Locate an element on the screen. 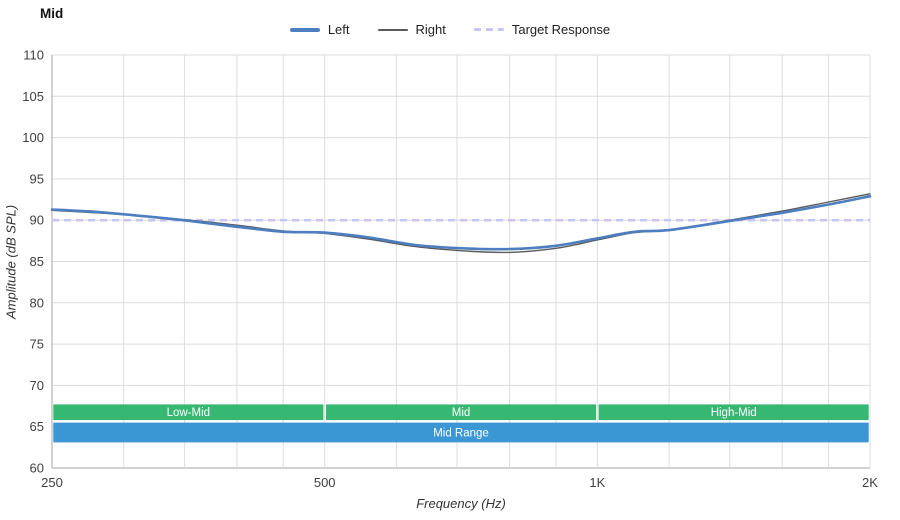 Image resolution: width=900 pixels, height=520 pixels. y-tick-label-80: 80 is located at coordinates (37, 302).